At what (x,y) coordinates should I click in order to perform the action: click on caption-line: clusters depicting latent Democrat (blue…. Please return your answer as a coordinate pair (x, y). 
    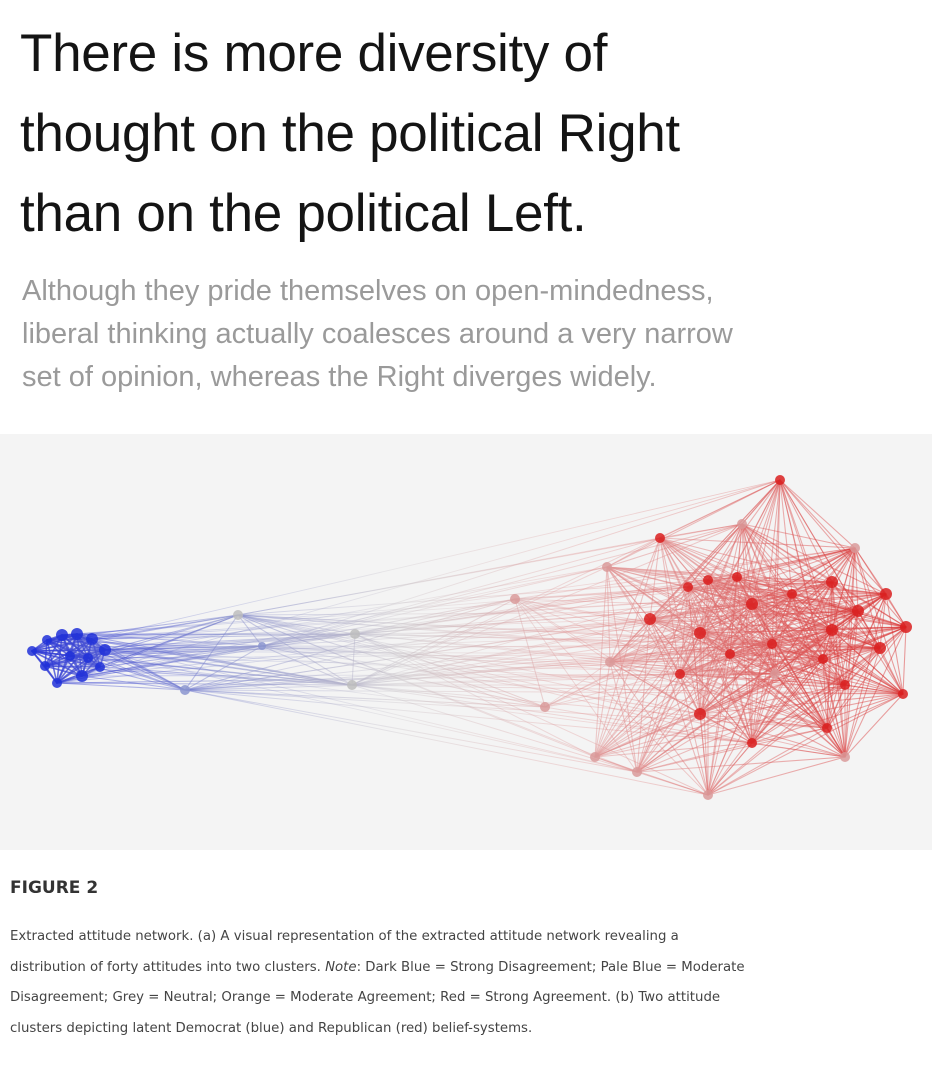
    Looking at the image, I should click on (271, 1028).